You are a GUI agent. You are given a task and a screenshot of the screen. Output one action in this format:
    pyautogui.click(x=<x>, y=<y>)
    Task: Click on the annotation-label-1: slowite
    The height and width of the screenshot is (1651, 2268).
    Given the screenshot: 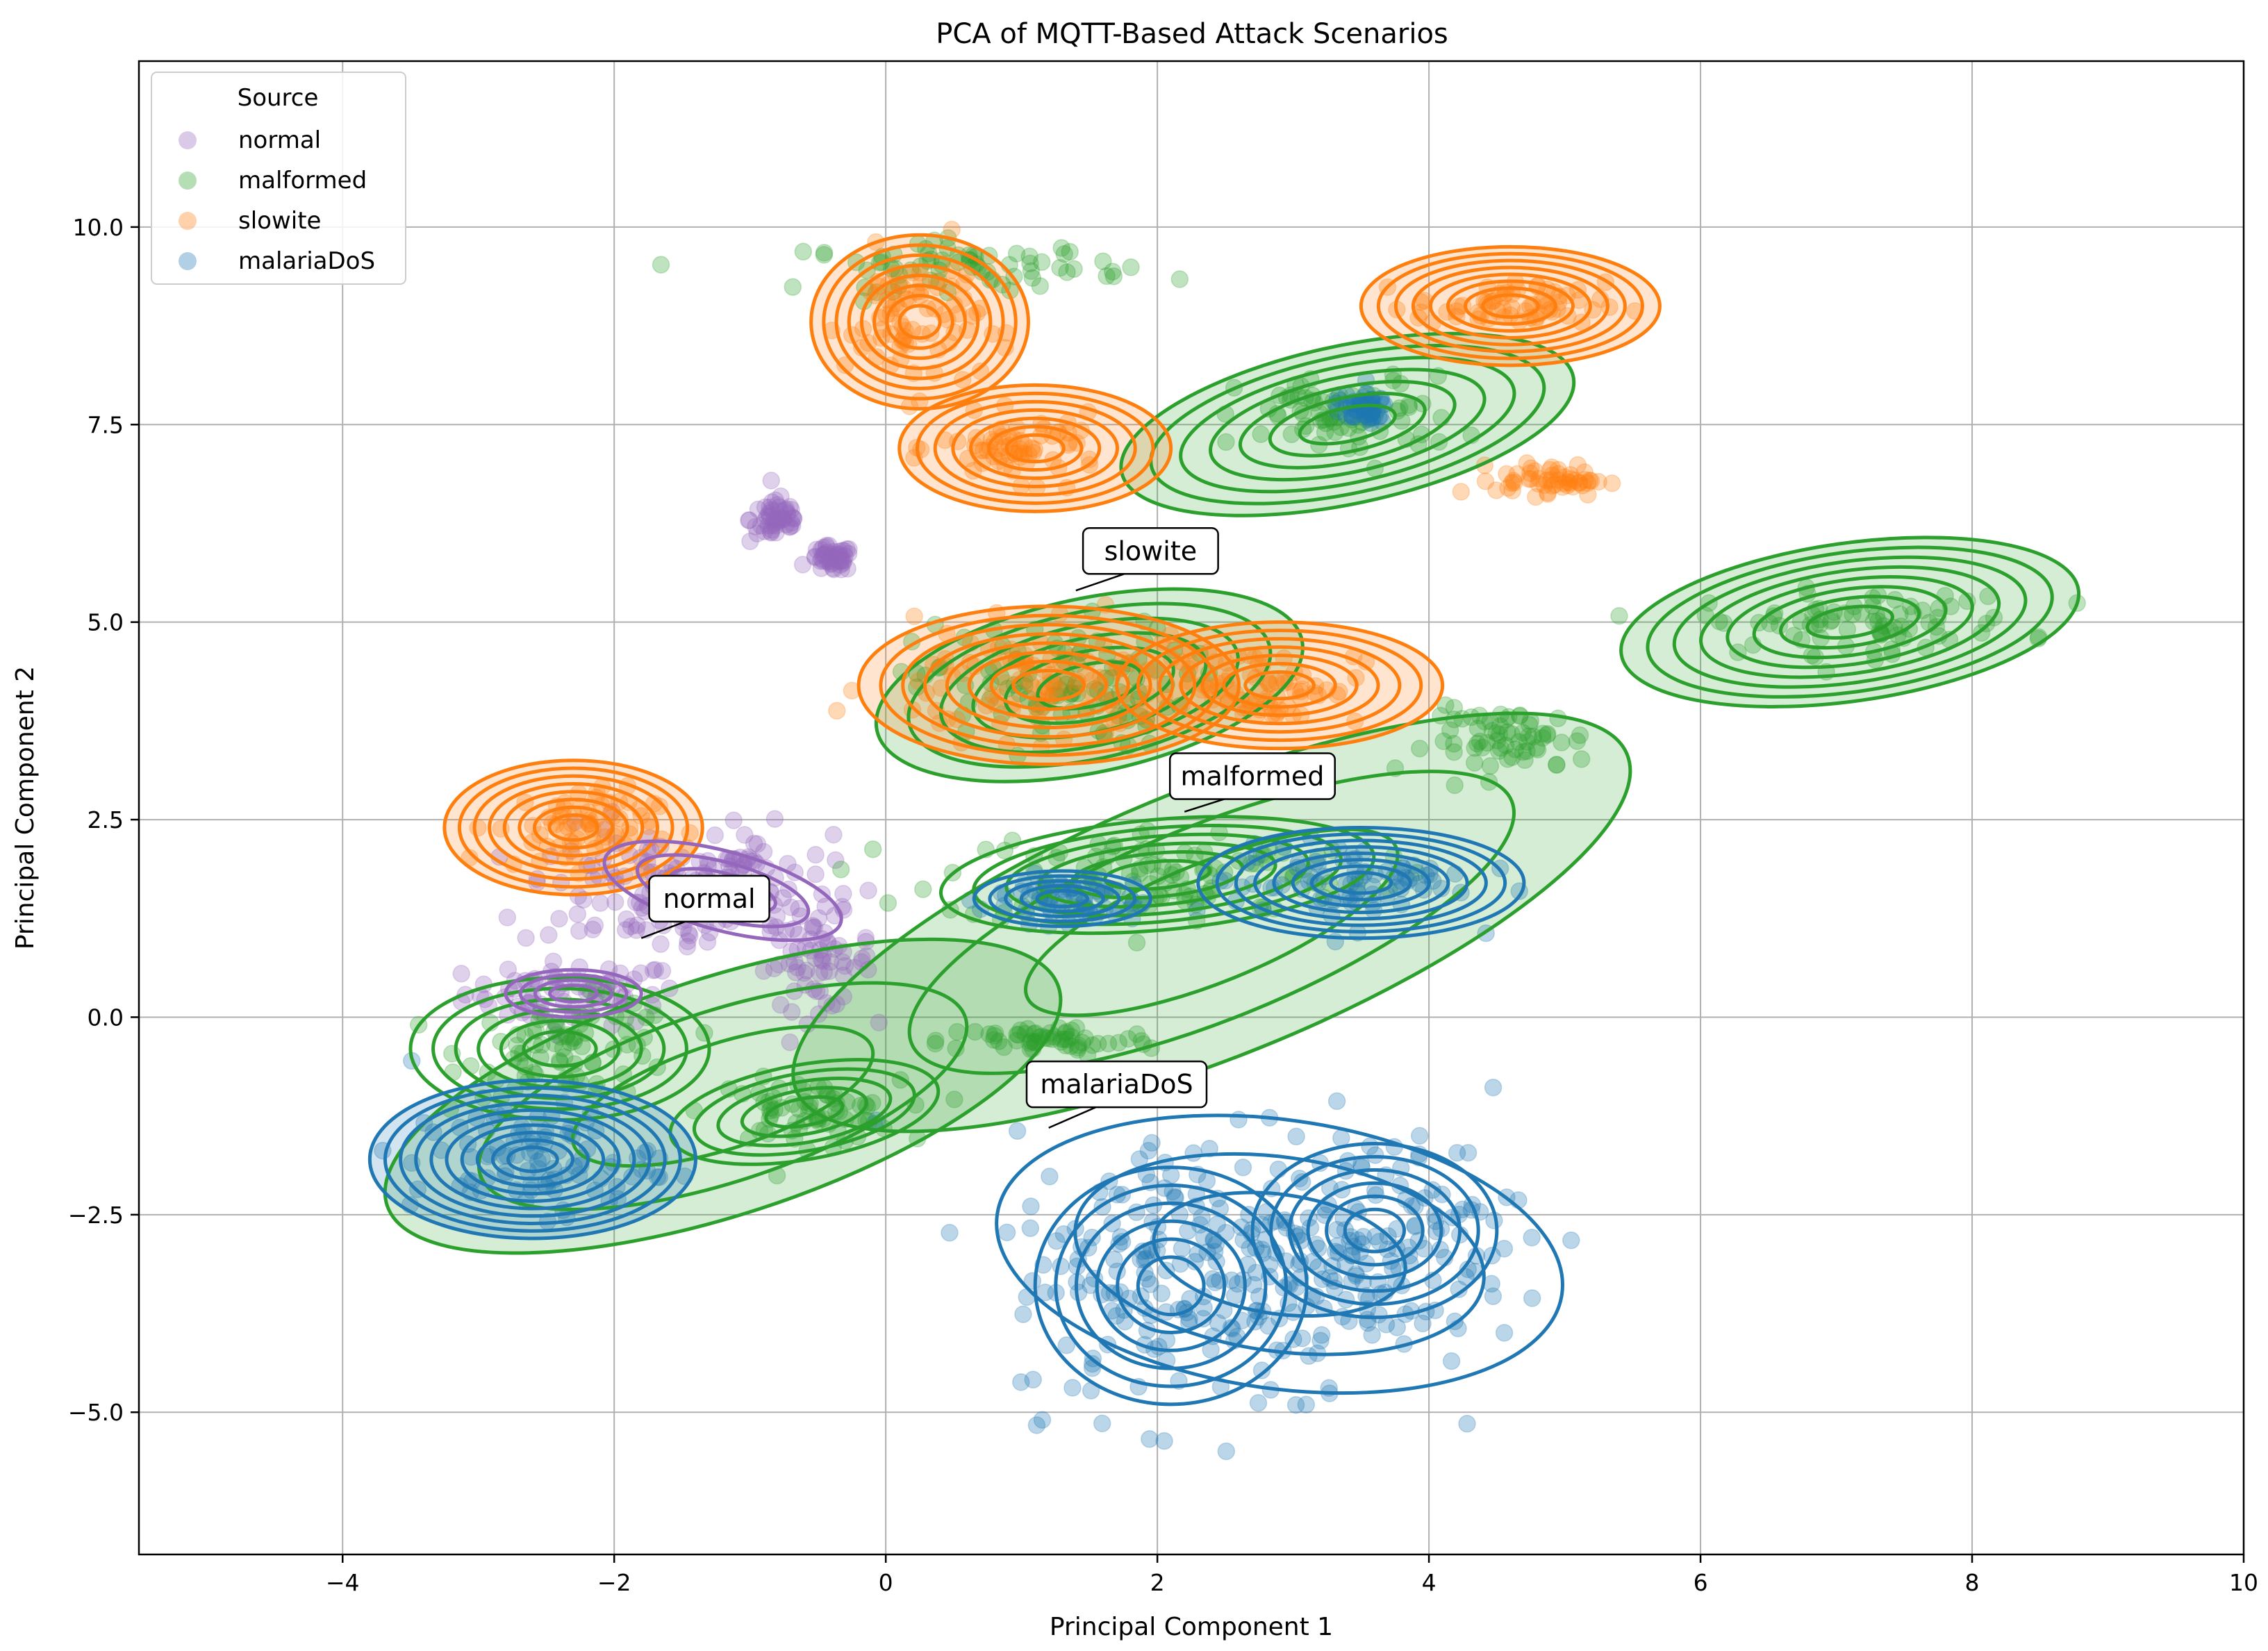 What is the action you would take?
    pyautogui.click(x=1151, y=551)
    